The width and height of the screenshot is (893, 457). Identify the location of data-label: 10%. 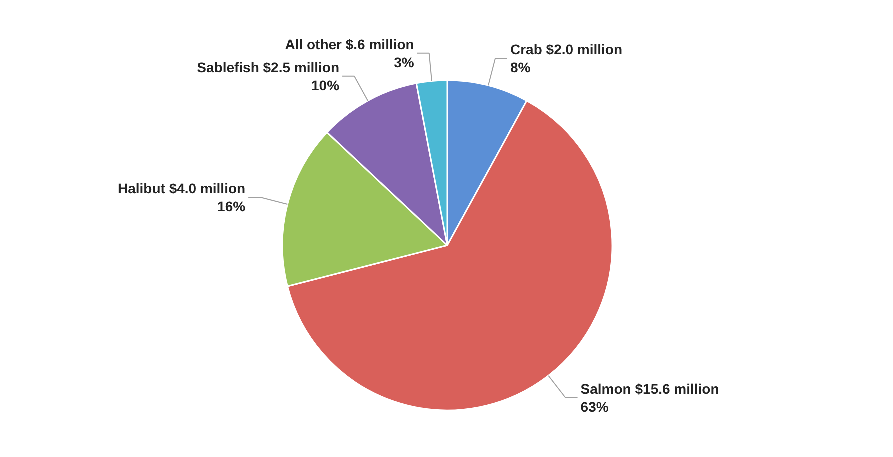
(326, 85).